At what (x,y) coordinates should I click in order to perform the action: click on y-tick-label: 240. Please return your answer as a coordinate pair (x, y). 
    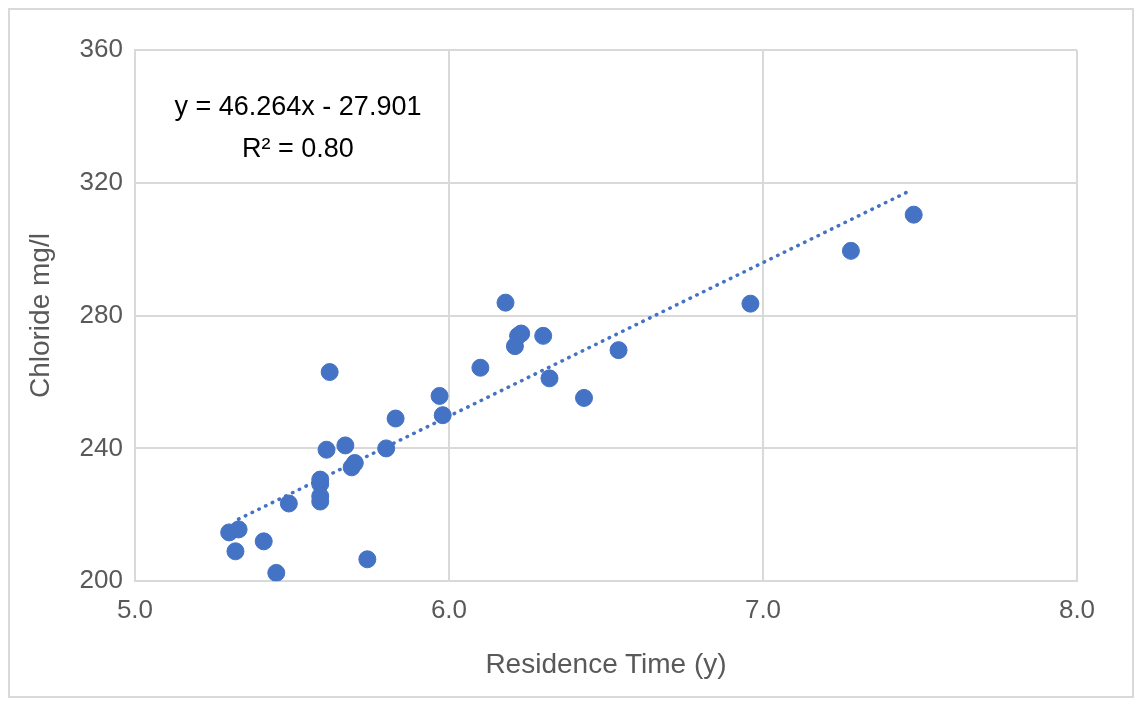
    Looking at the image, I should click on (101, 446).